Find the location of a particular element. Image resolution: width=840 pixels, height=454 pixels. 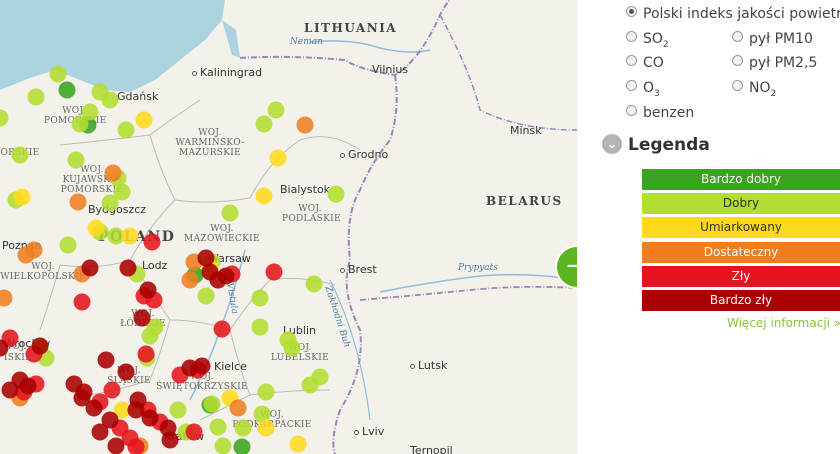

chevron-down-icon: ⌄ is located at coordinates (612, 144).